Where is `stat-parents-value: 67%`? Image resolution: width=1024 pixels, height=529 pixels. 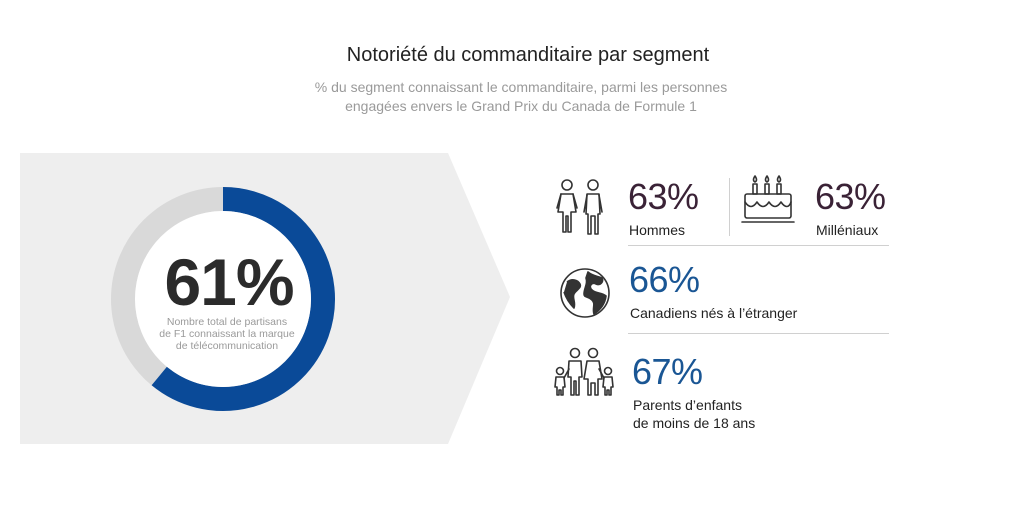 stat-parents-value: 67% is located at coordinates (667, 371).